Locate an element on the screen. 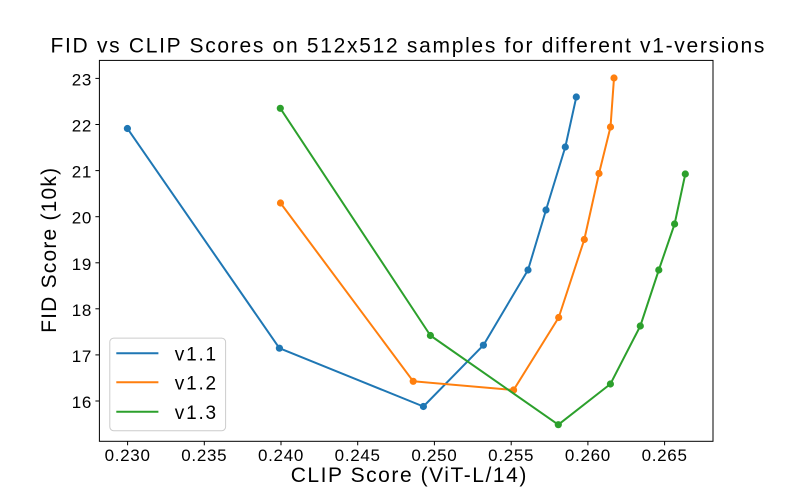 This screenshot has width=792, height=504. svg-text: 0.235 is located at coordinates (204, 455).